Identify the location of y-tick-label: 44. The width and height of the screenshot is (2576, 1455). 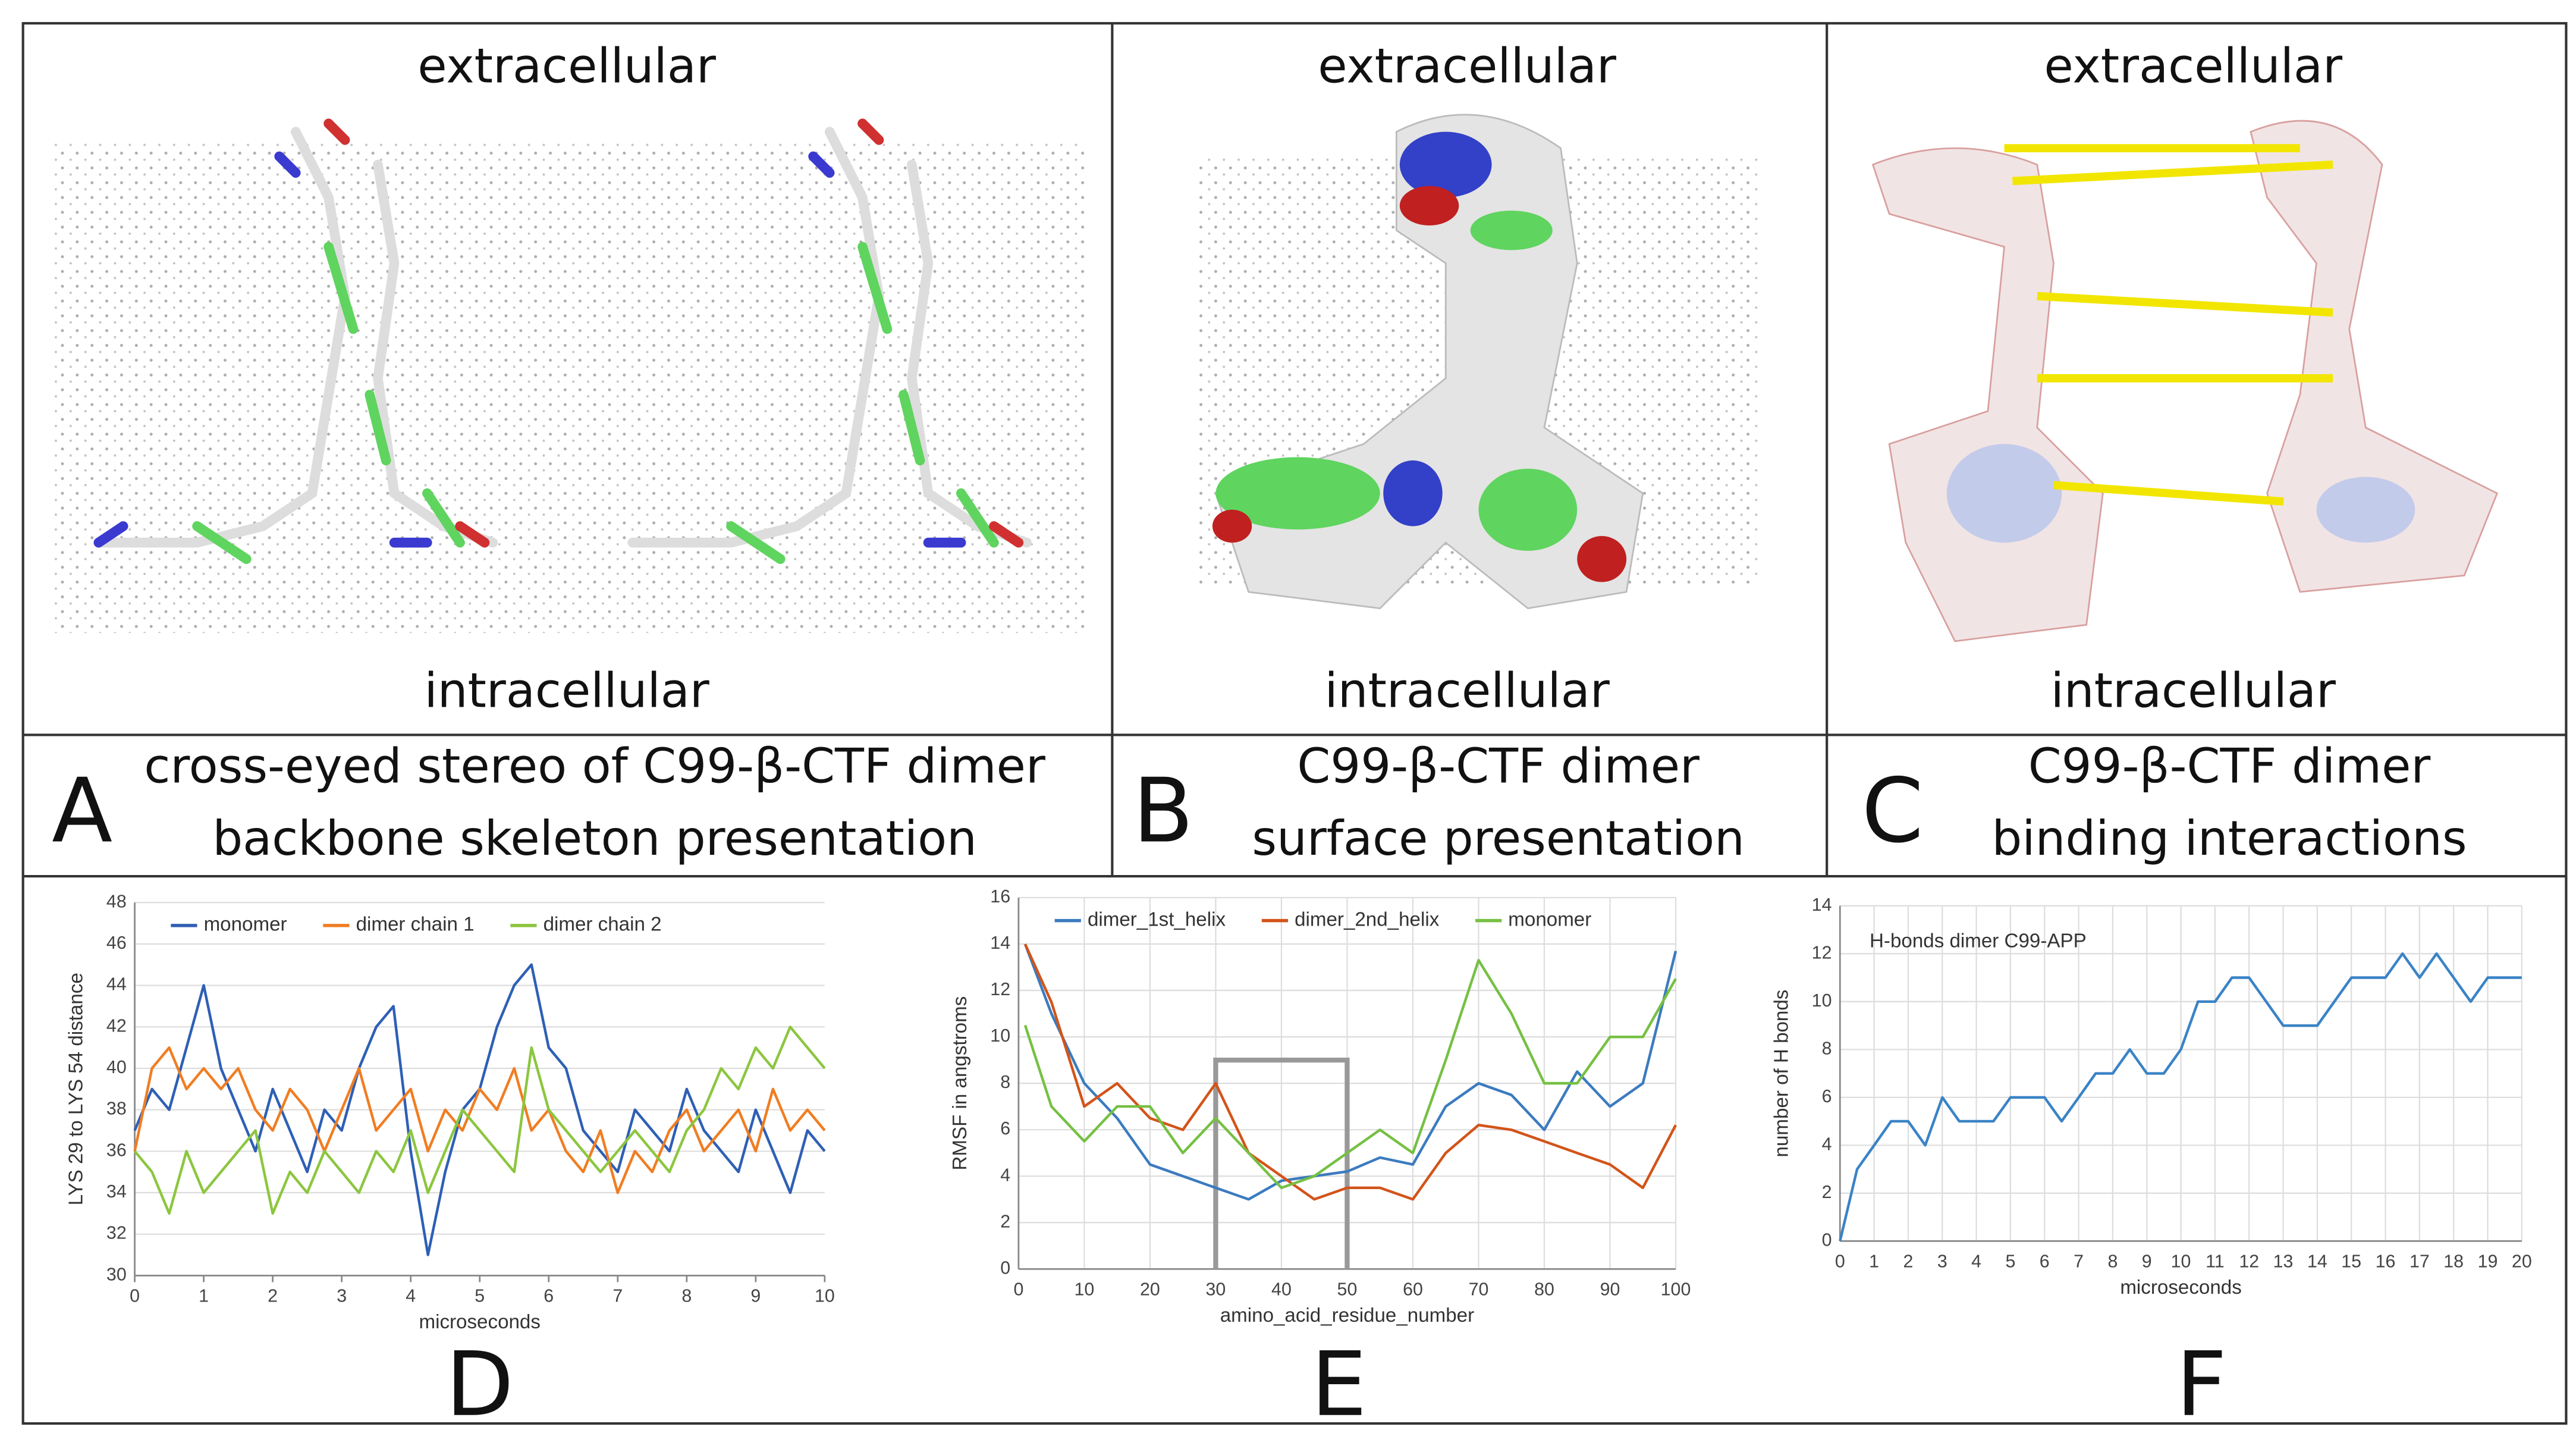
(116, 985).